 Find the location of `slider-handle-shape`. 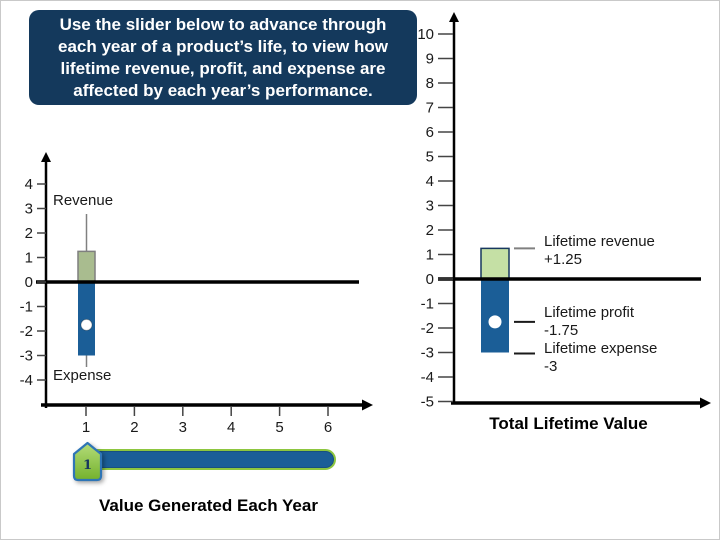

slider-handle-shape is located at coordinates (87, 461).